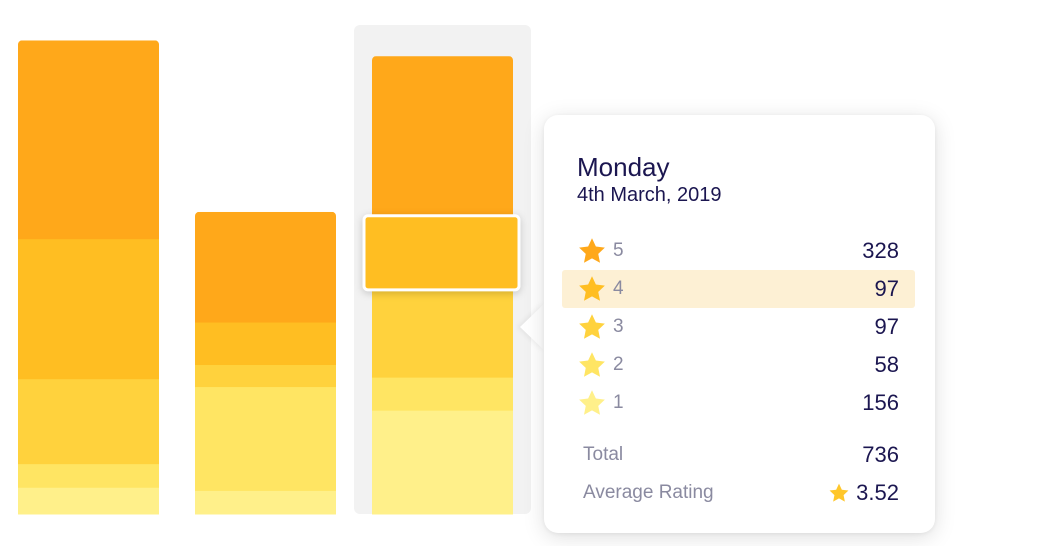 This screenshot has width=1056, height=546. What do you see at coordinates (618, 364) in the screenshot?
I see `rating-label: 2` at bounding box center [618, 364].